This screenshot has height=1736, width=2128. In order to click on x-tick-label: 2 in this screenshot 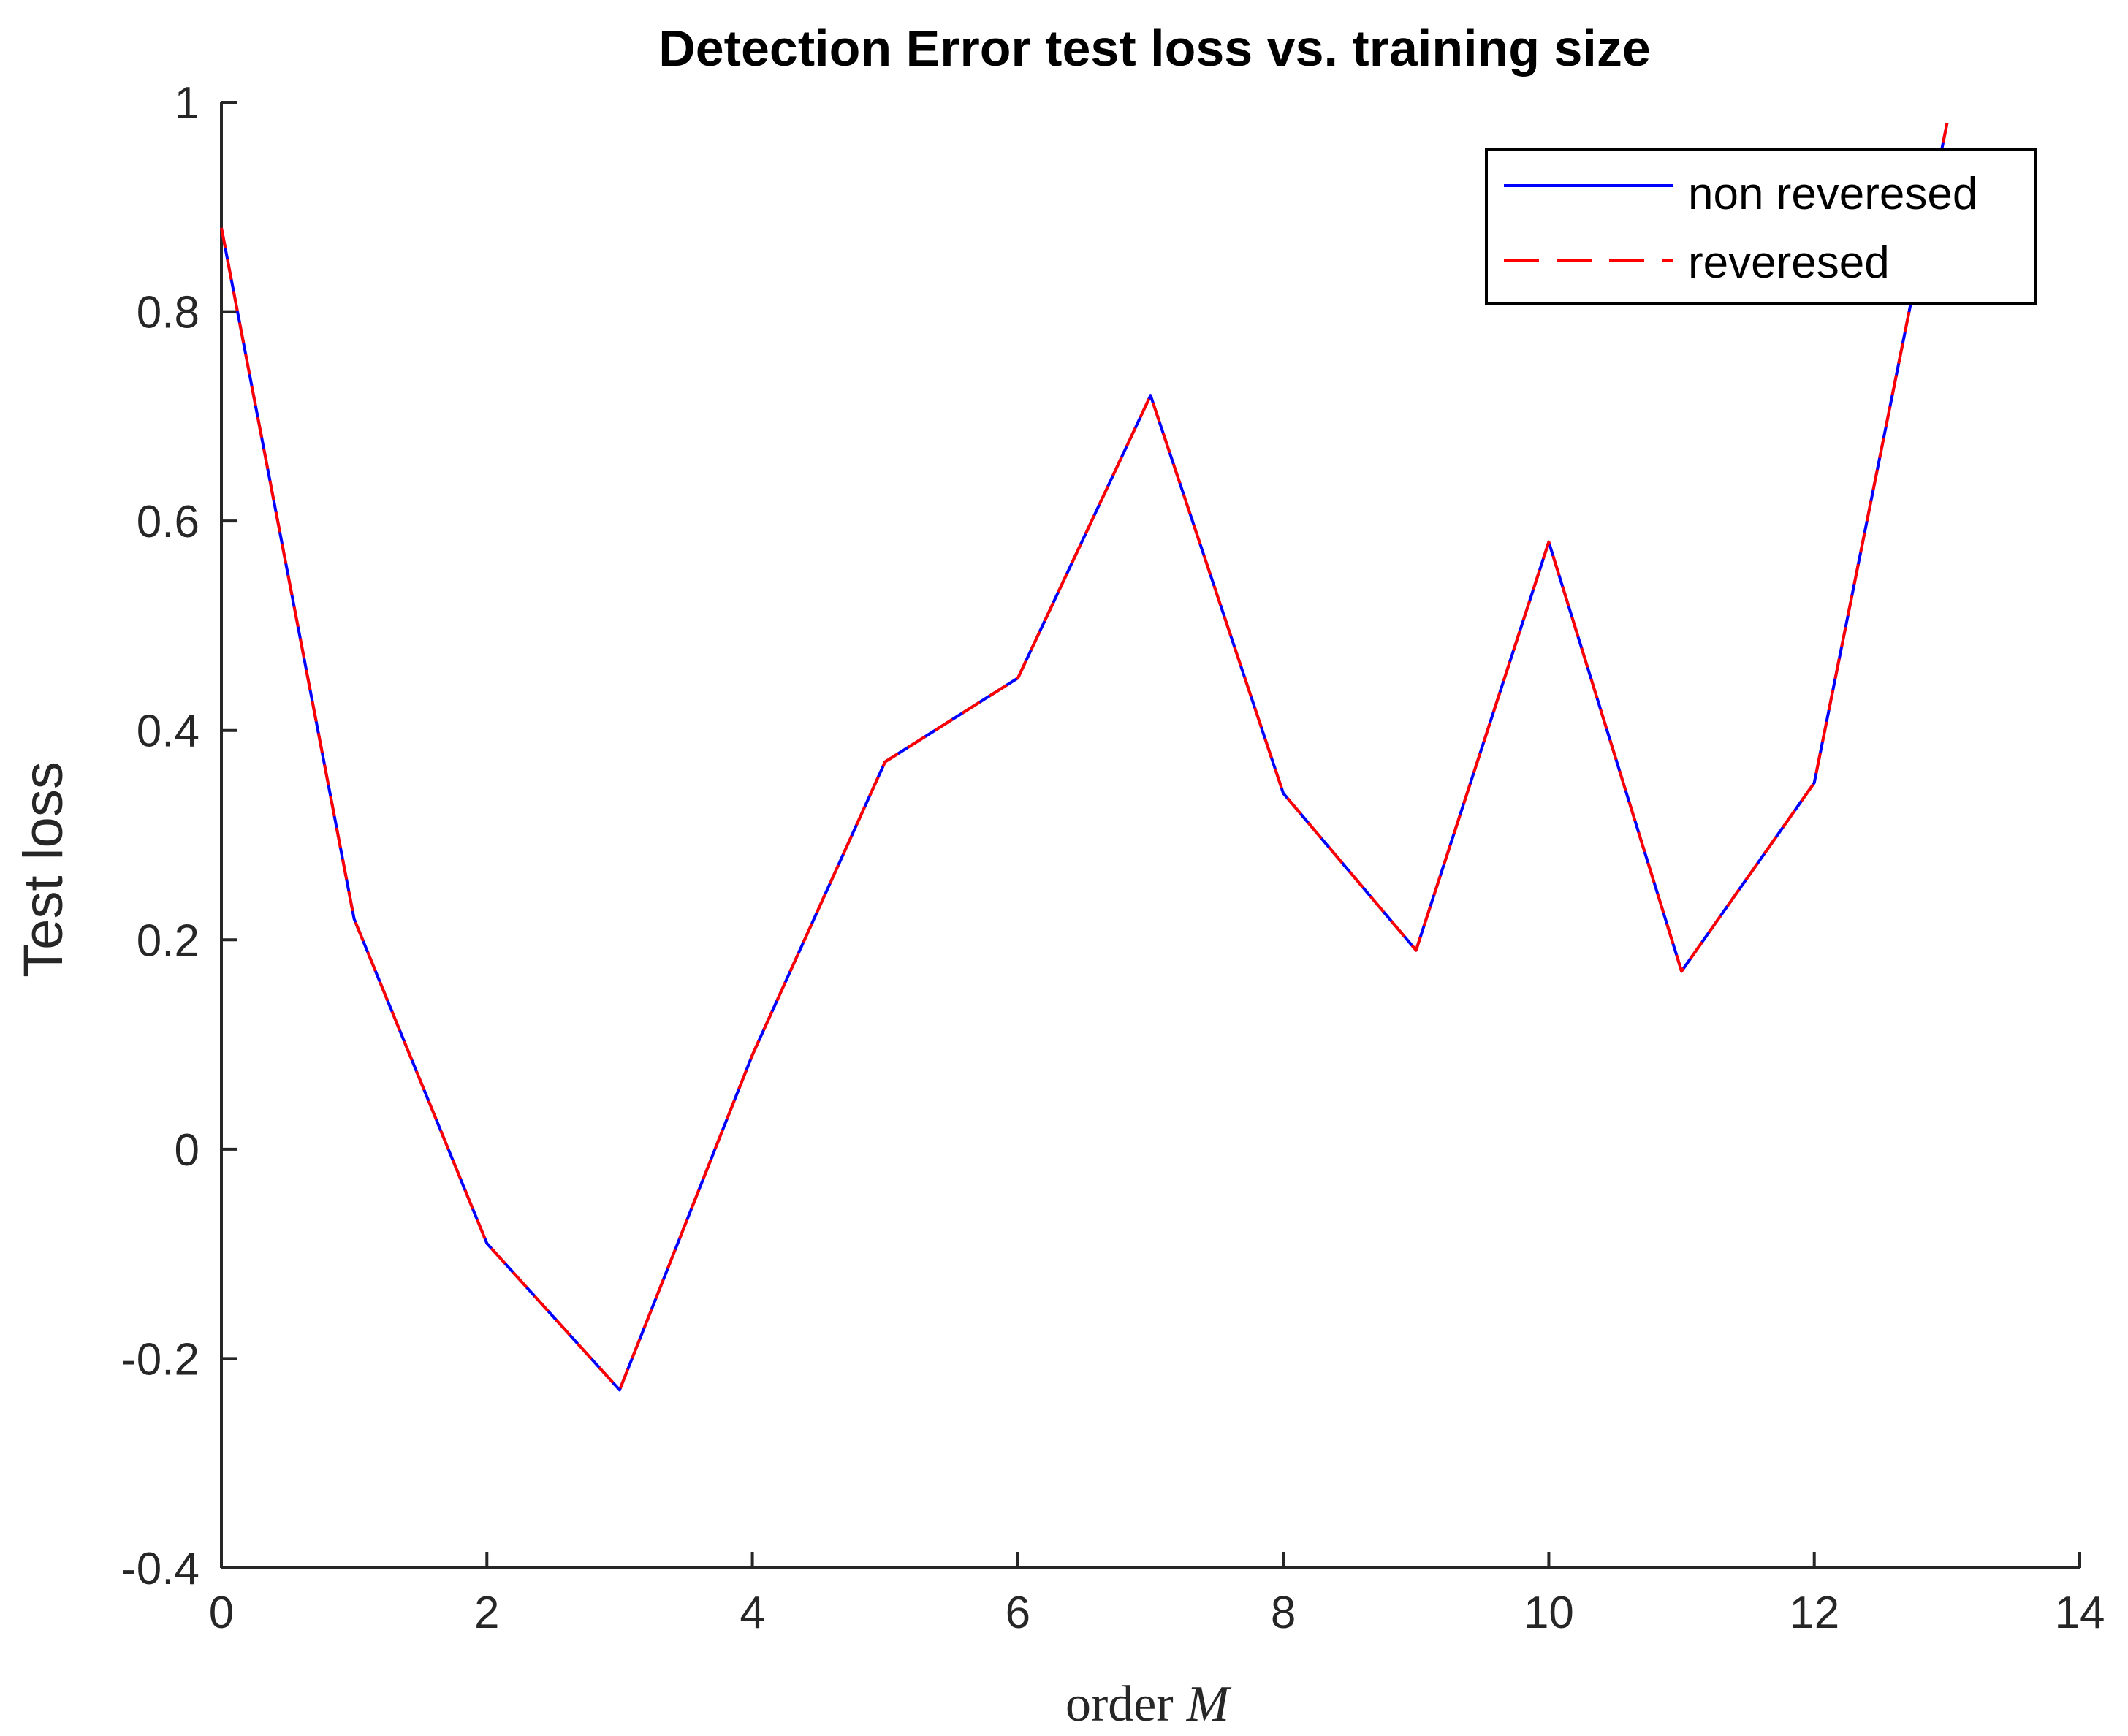, I will do `click(486, 1613)`.